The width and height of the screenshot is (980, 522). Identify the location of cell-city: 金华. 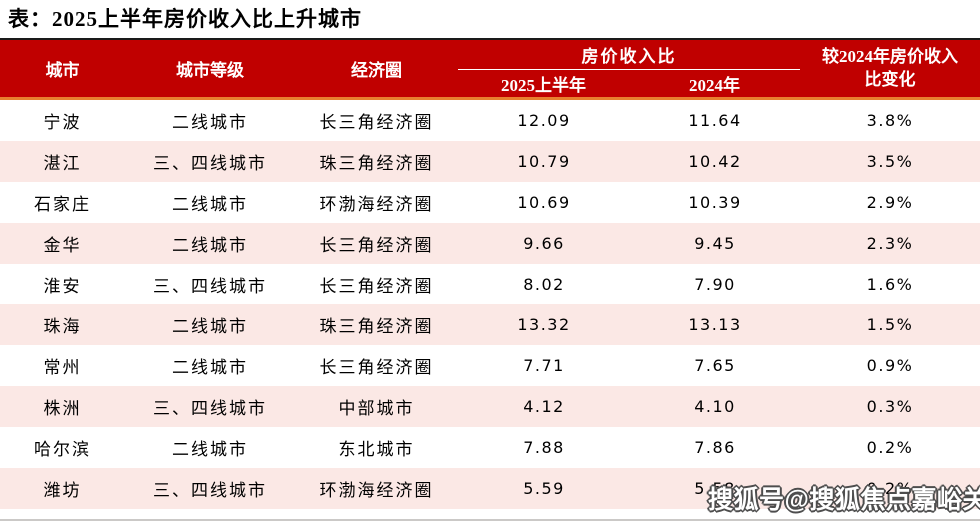
(62, 245).